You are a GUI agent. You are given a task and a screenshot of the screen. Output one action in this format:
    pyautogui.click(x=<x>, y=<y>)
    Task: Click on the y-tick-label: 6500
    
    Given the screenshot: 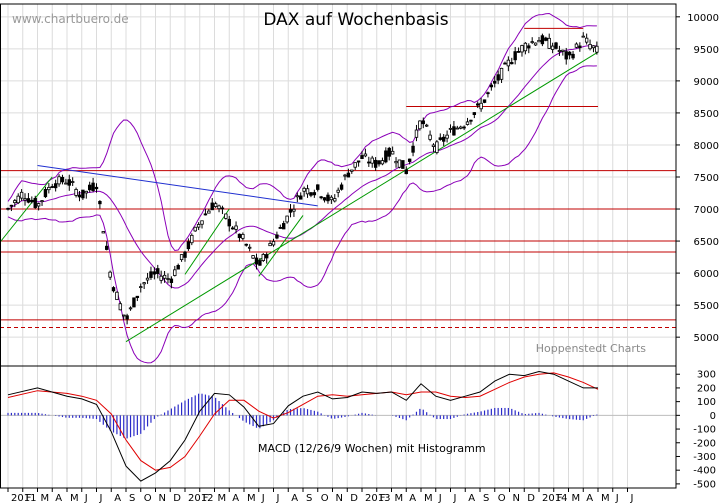 What is the action you would take?
    pyautogui.click(x=706, y=242)
    